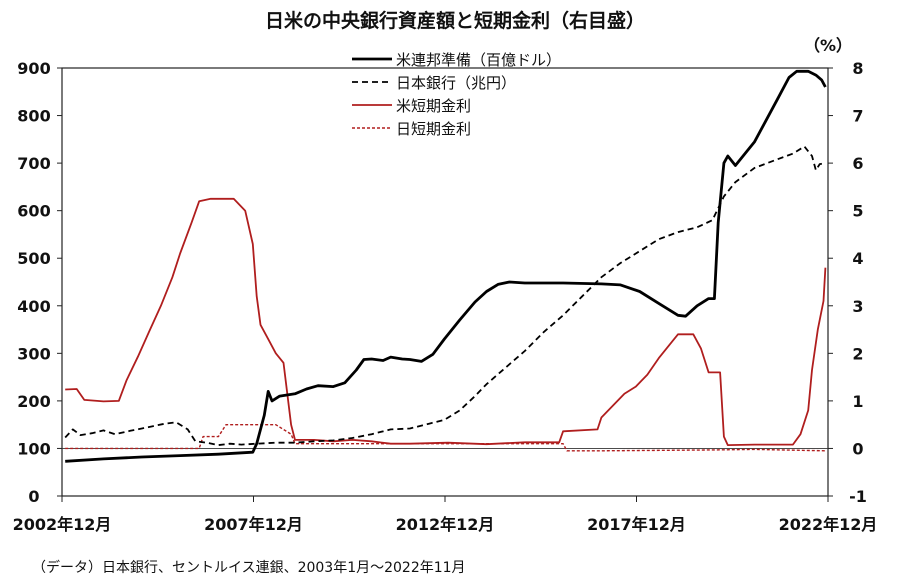  Describe the element at coordinates (433, 106) in the screenshot. I see `legend-label: 米短期金利` at that location.